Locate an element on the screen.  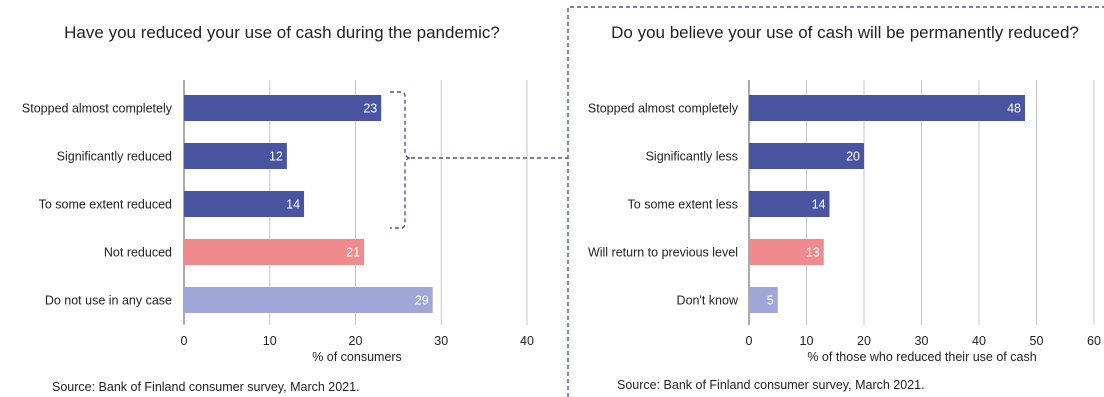
category-label: Significantly less is located at coordinates (692, 157).